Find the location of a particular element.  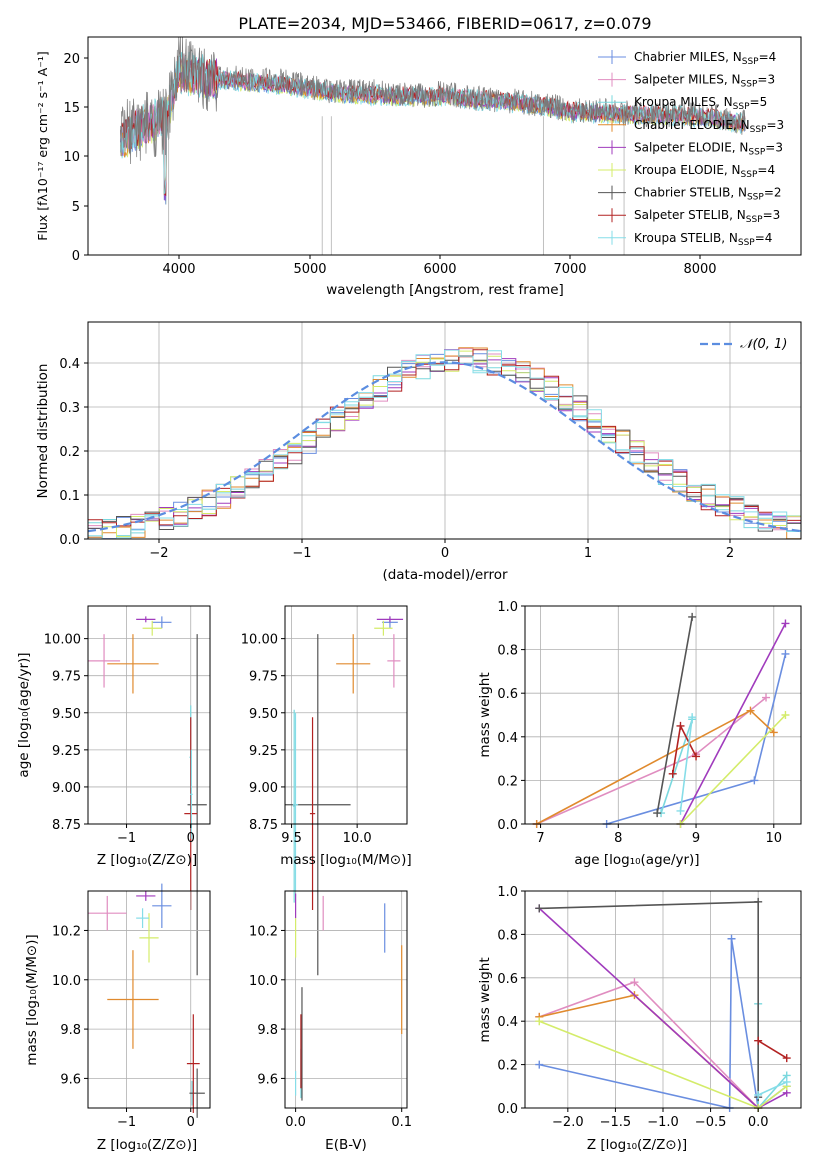

residuals-xticks: −2 −1 0 1 2 is located at coordinates (441, 550).